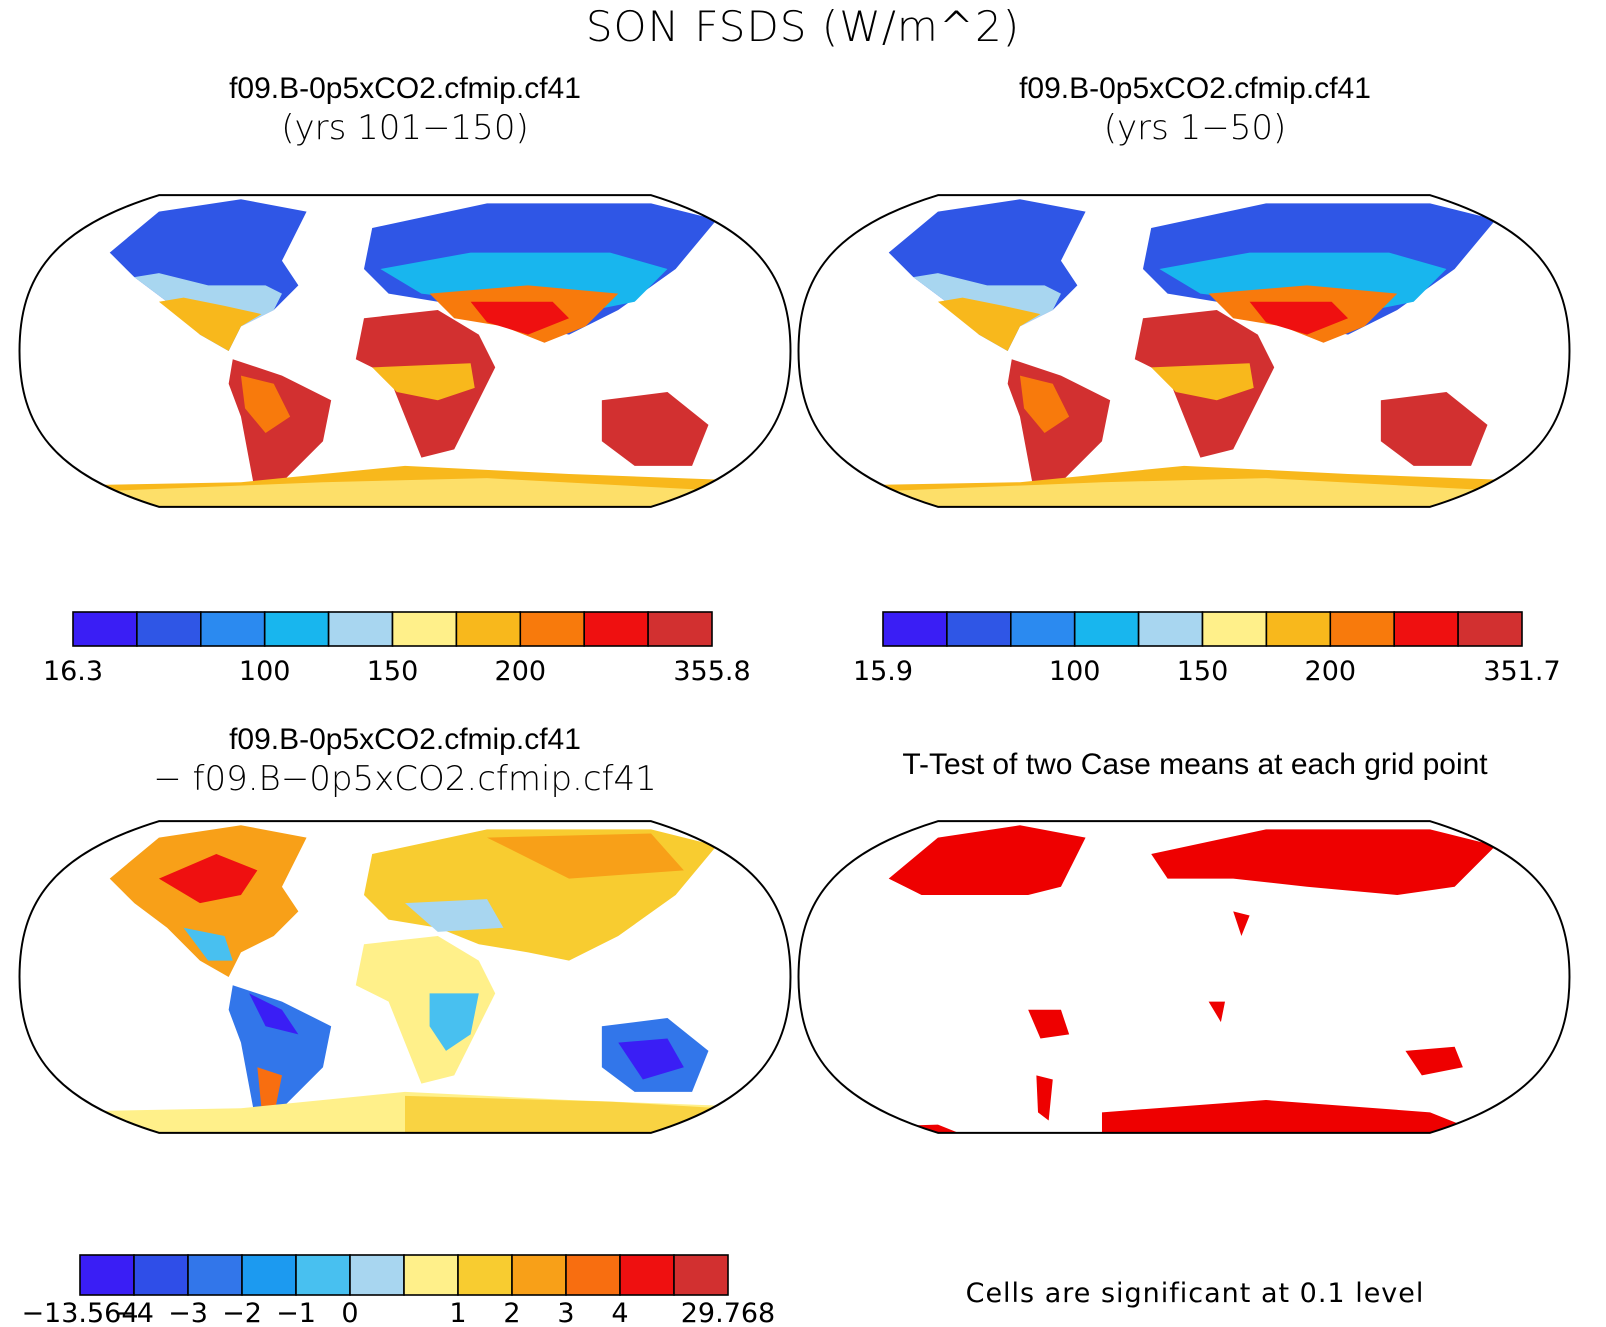  What do you see at coordinates (511, 1312) in the screenshot?
I see `colorbar-tick-label: 2` at bounding box center [511, 1312].